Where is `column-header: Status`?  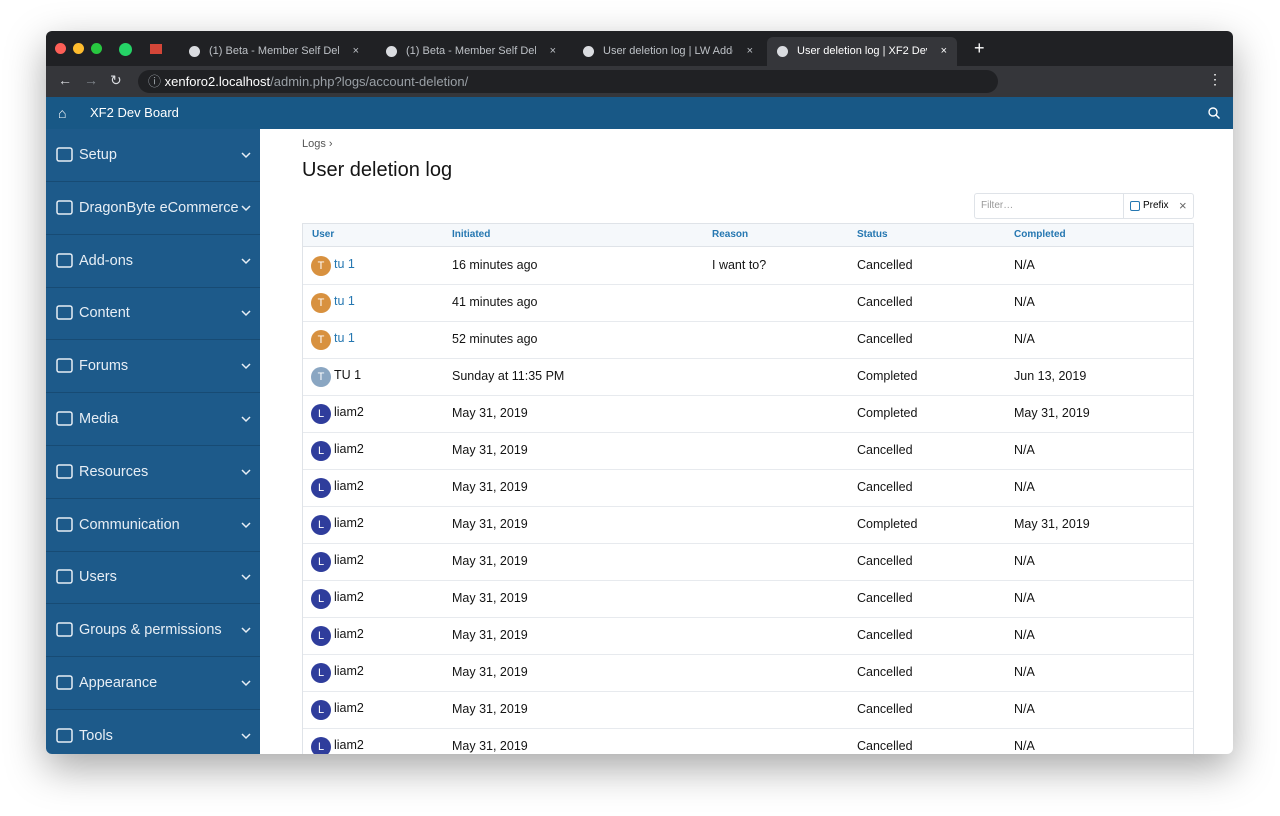 column-header: Status is located at coordinates (872, 234).